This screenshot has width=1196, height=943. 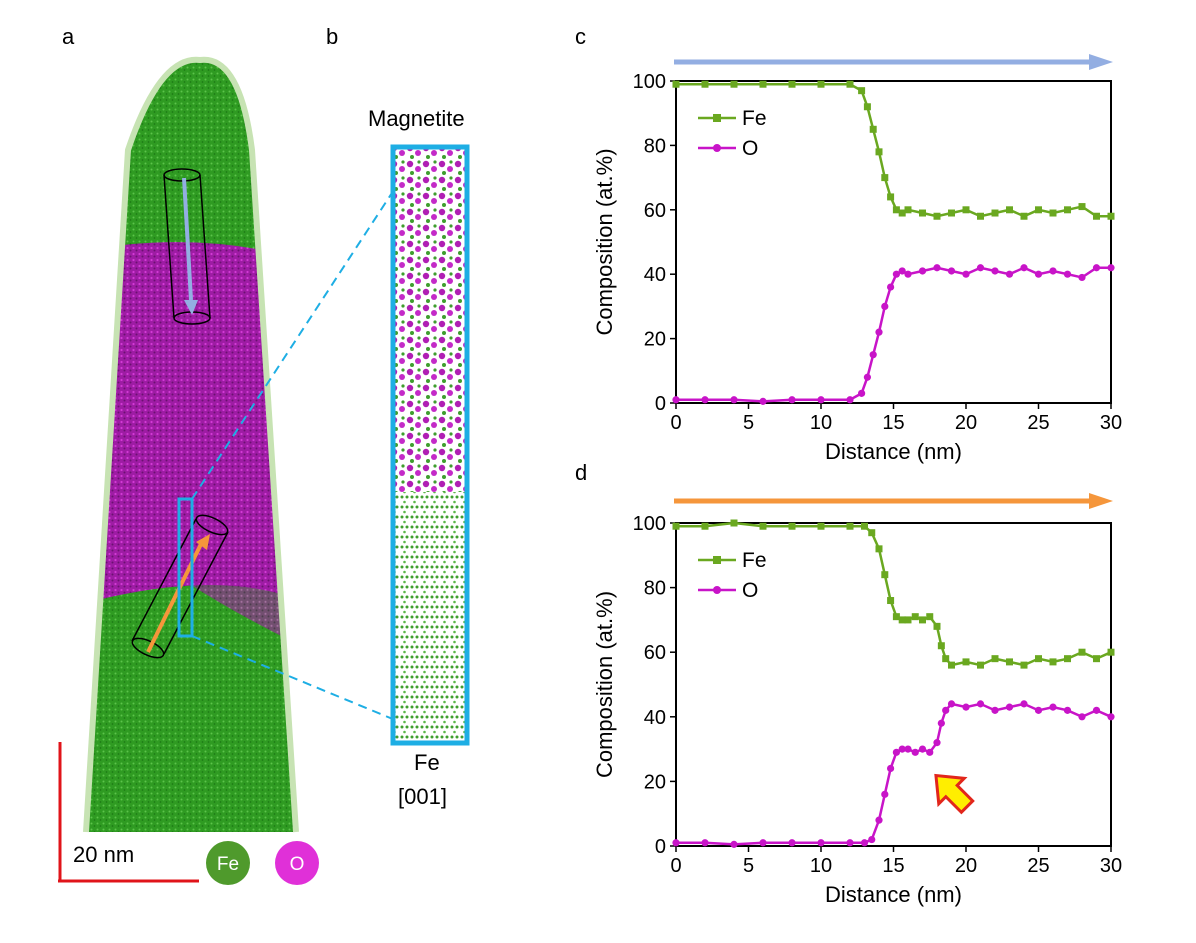 What do you see at coordinates (580, 36) in the screenshot?
I see `panel-label-c: c` at bounding box center [580, 36].